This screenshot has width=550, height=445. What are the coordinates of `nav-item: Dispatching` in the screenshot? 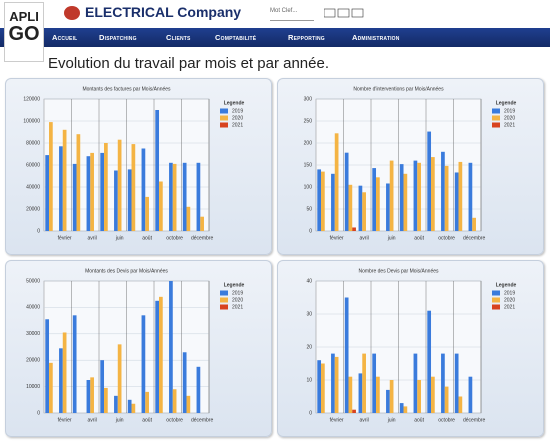 It's located at (118, 37).